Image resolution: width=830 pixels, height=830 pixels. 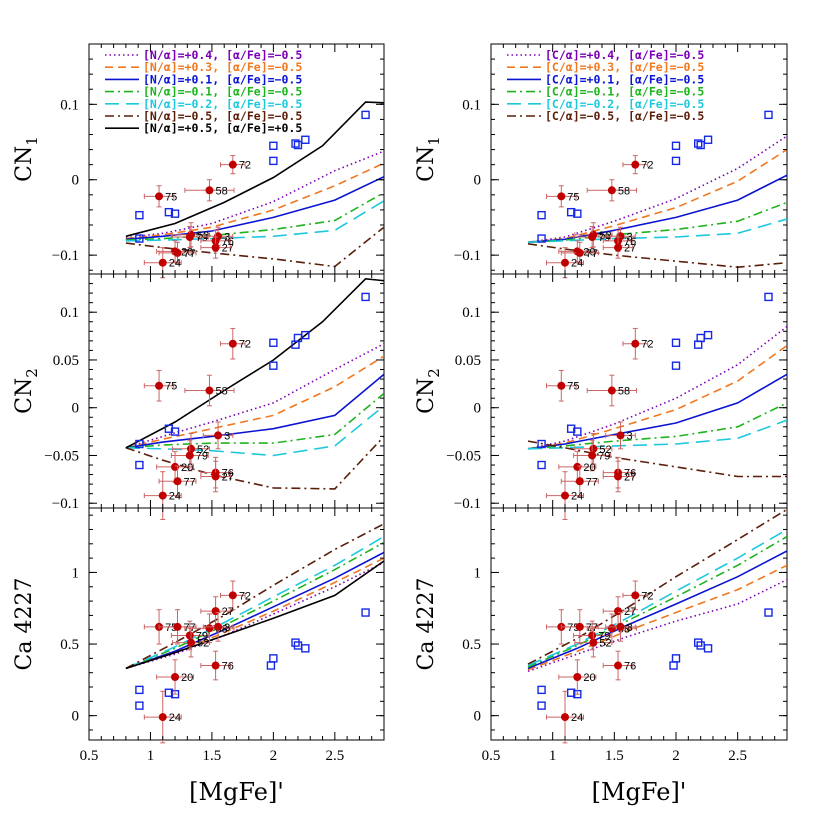 I want to click on point-label-left-CN2-20: 20, so click(x=187, y=468).